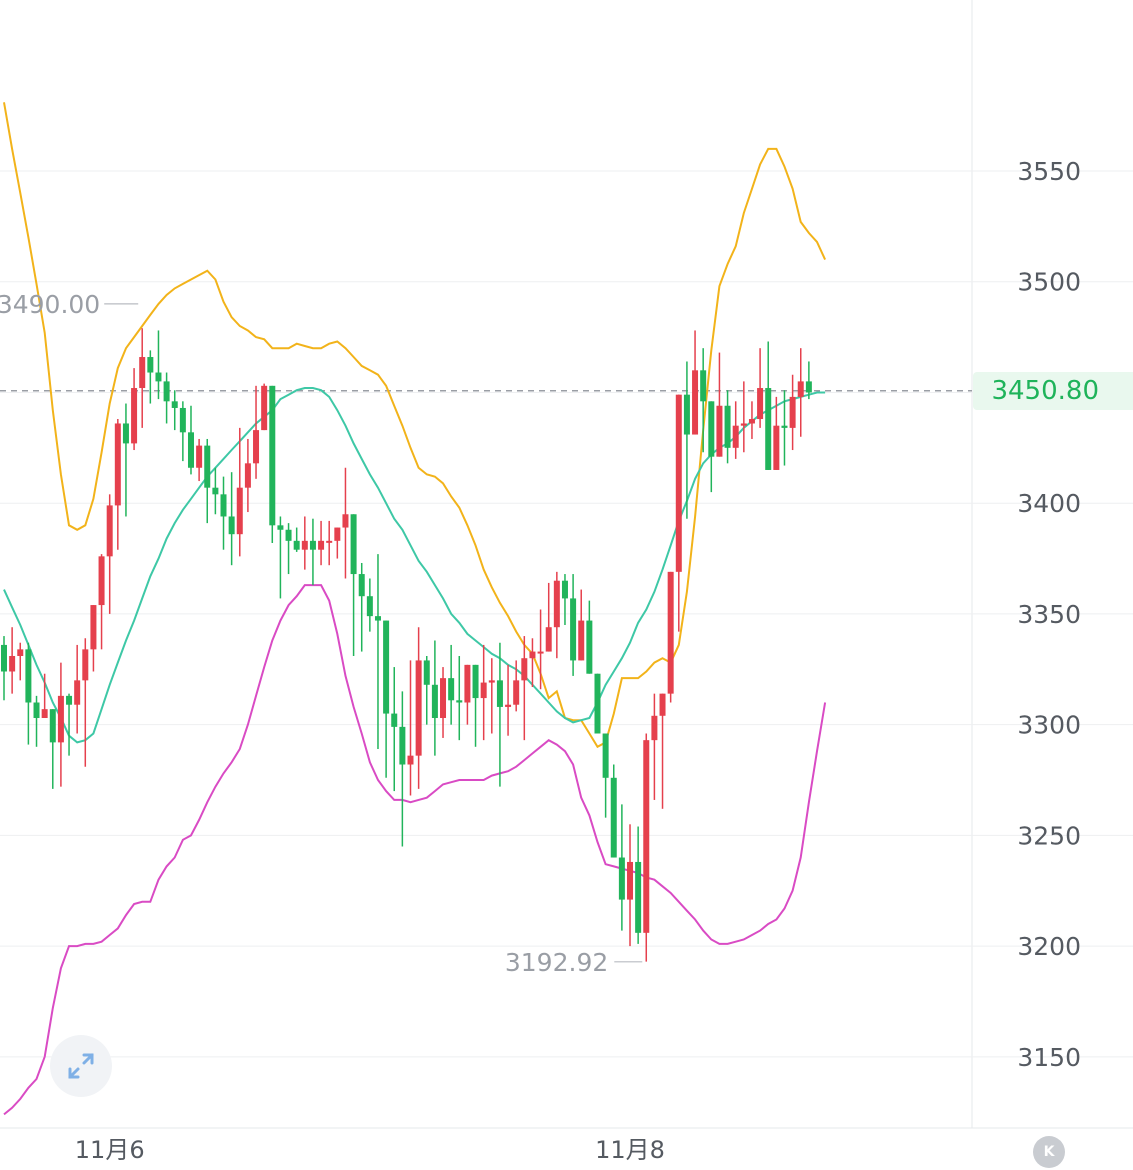  I want to click on current-price-tag: 3450.80, so click(1053, 390).